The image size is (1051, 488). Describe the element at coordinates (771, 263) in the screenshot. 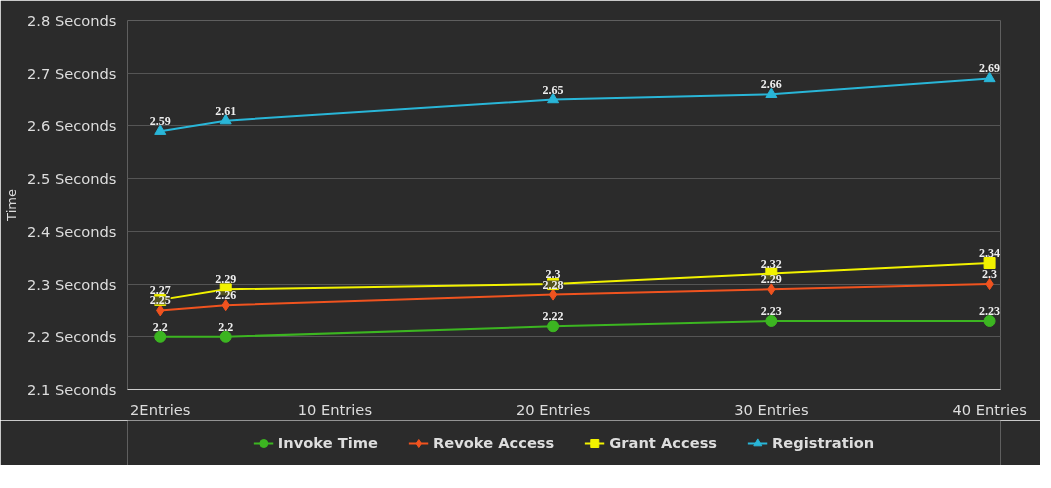

I see `data-label: 2.32` at that location.